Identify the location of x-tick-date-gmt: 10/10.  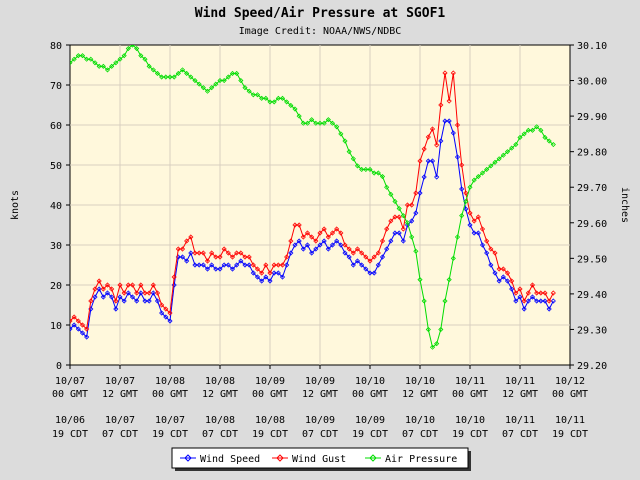
(420, 381).